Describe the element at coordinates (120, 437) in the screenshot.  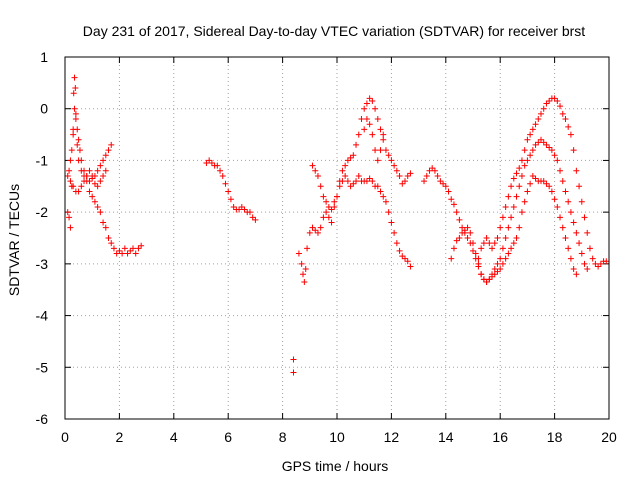
I see `x-tick-label: 2` at that location.